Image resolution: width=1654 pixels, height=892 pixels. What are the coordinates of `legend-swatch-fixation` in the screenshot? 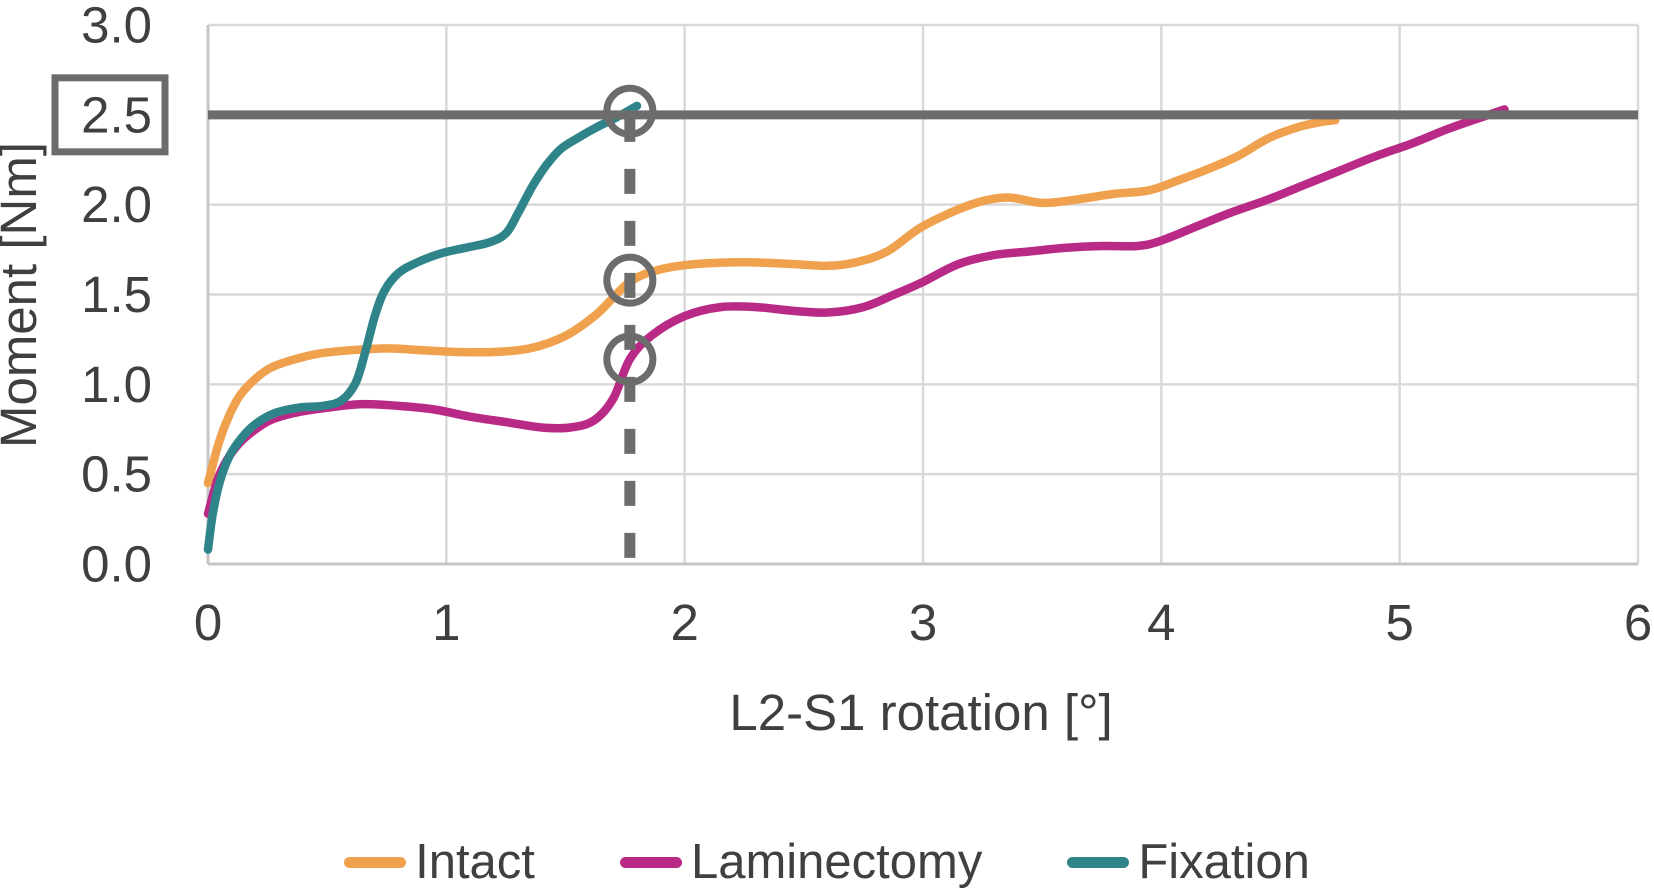 It's located at (1098, 862).